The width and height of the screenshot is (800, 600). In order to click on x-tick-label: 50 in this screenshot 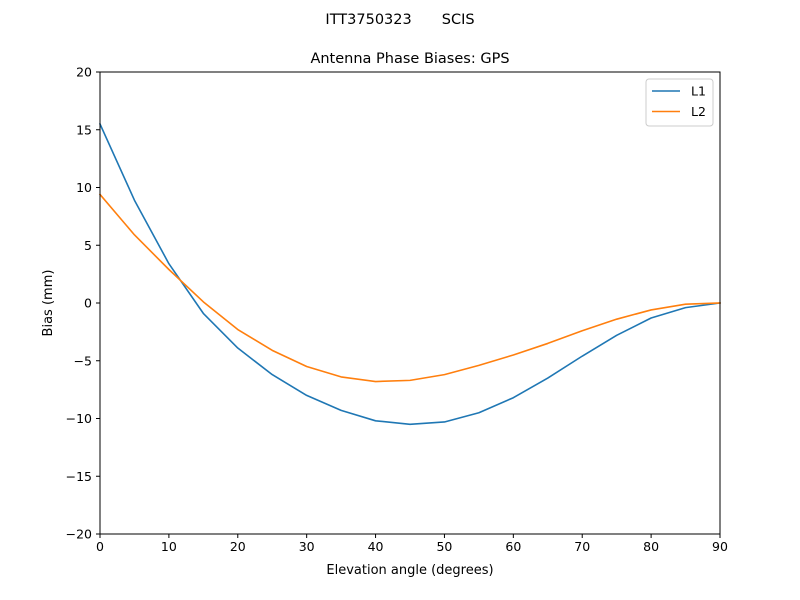, I will do `click(444, 546)`.